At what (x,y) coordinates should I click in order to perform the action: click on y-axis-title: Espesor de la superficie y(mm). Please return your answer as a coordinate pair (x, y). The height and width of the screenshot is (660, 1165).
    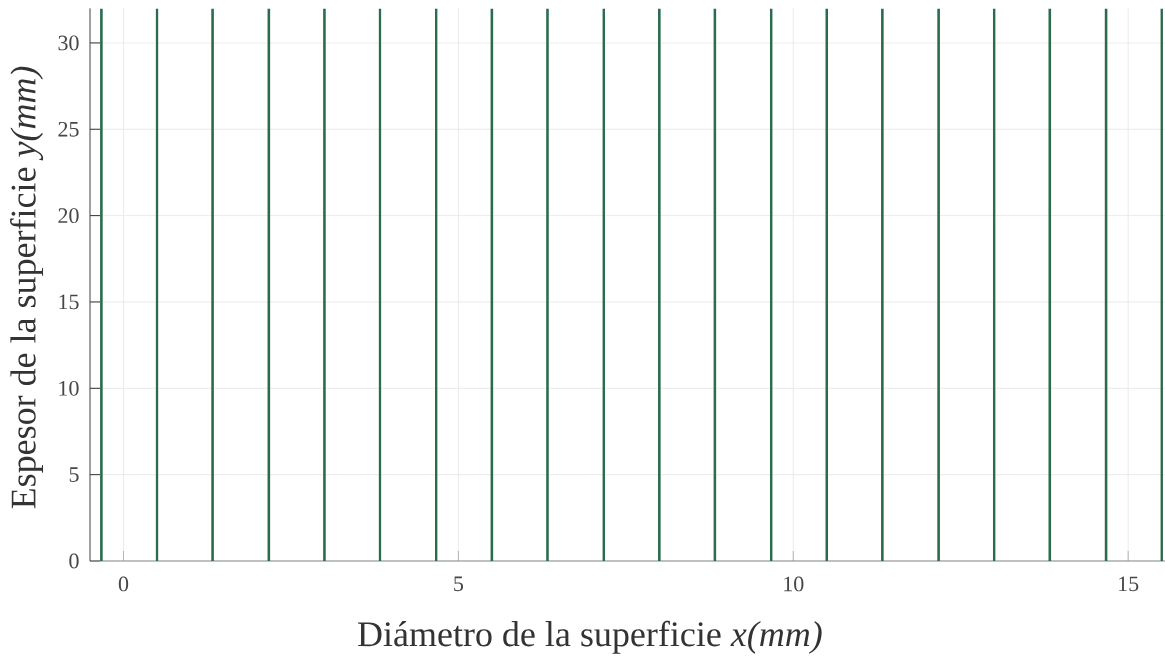
    Looking at the image, I should click on (27, 287).